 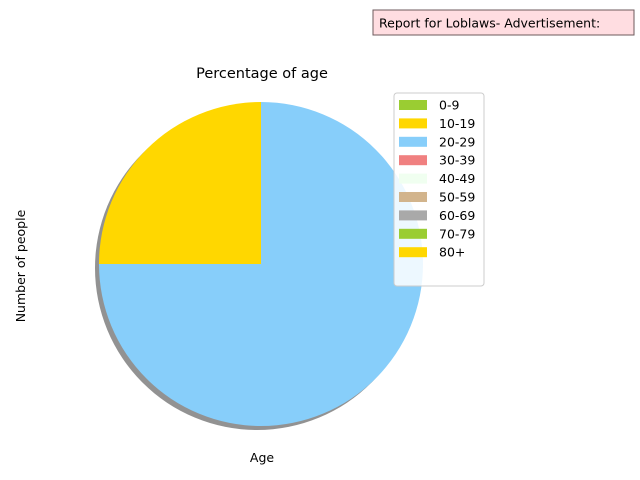 What do you see at coordinates (437, 141) in the screenshot?
I see `legend-item-20-29: 20-29` at bounding box center [437, 141].